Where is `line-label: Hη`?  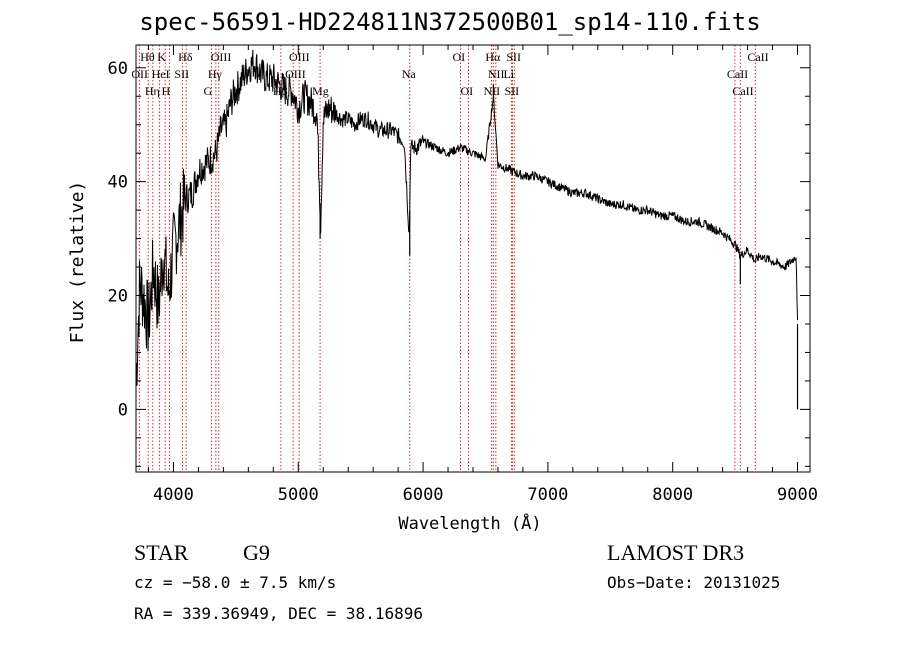 line-label: Hη is located at coordinates (152, 91).